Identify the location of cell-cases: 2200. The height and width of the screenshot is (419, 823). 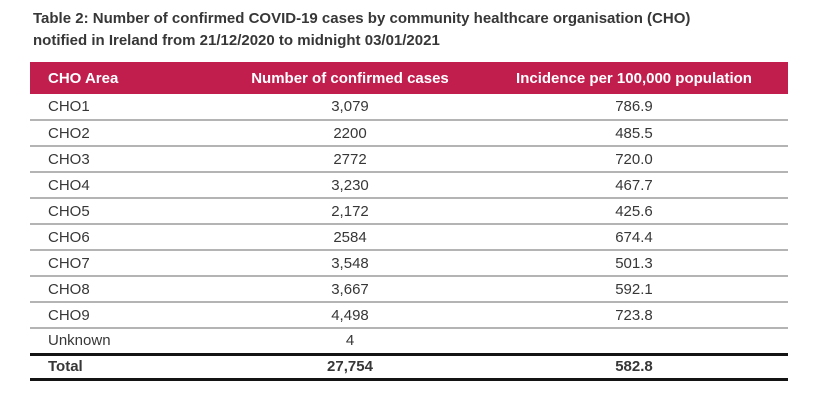
(350, 133).